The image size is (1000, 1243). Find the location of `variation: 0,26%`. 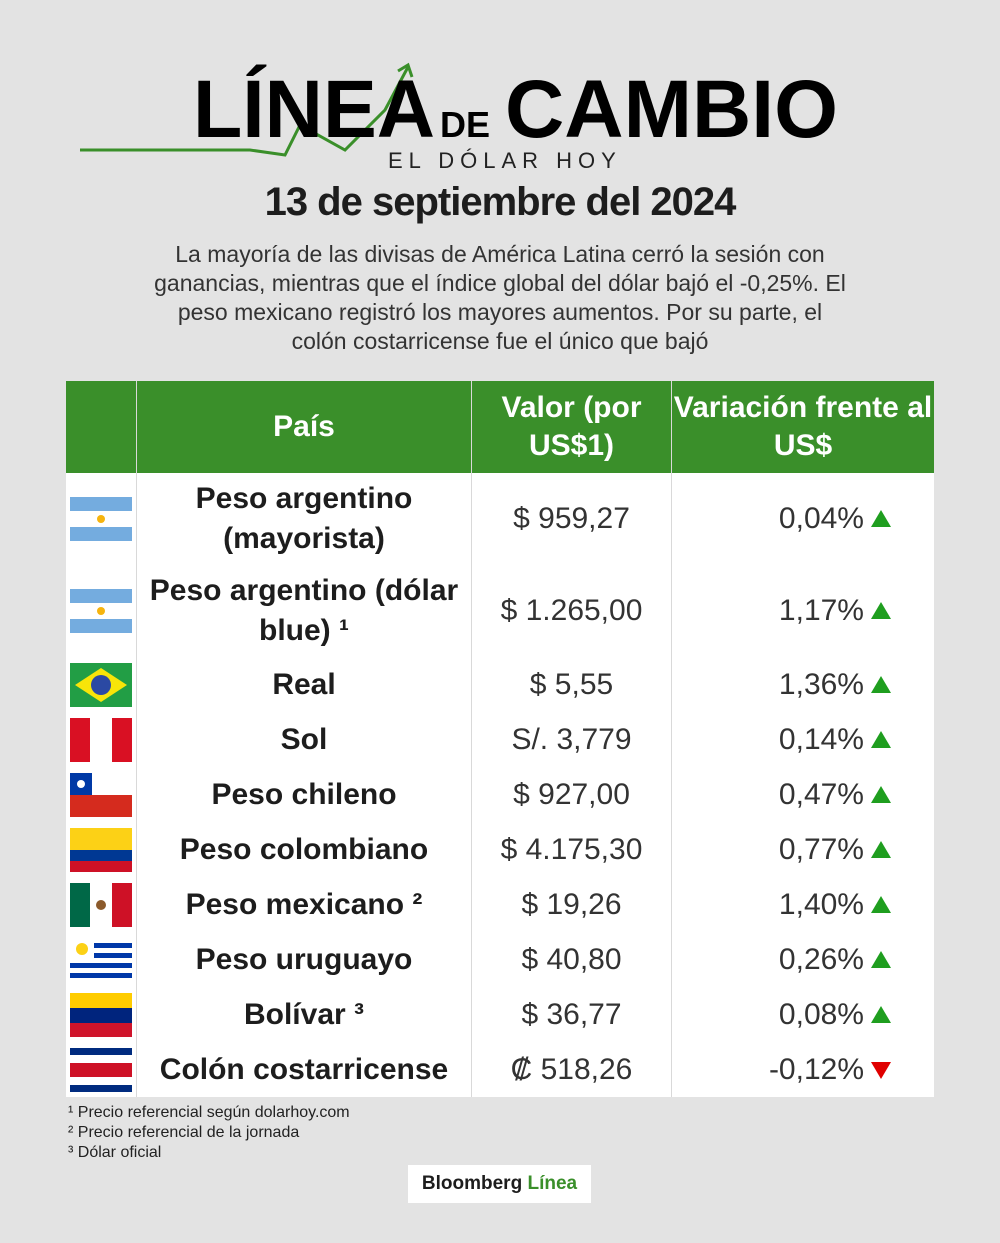

variation: 0,26% is located at coordinates (802, 959).